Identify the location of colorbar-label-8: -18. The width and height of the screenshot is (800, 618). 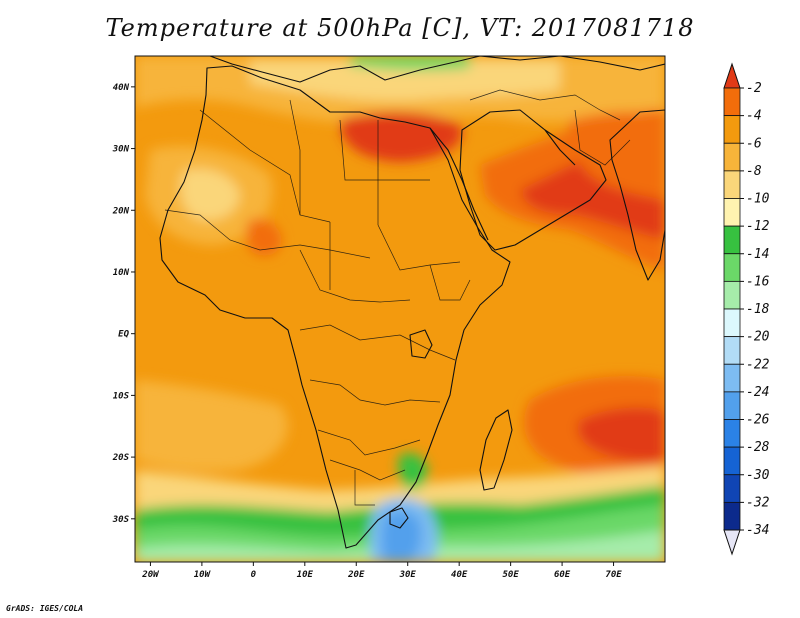
(758, 309).